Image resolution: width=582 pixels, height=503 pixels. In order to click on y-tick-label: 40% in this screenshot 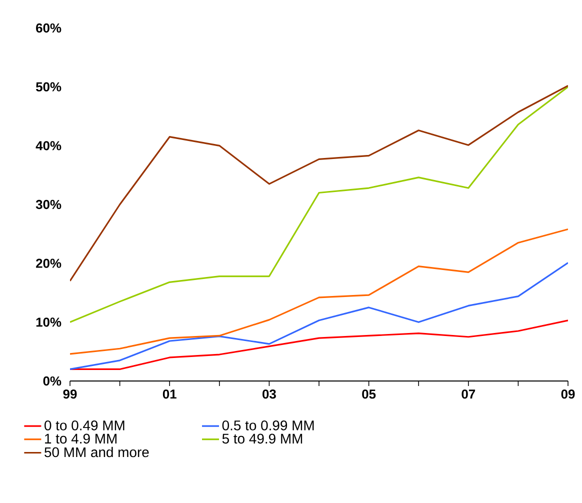, I will do `click(49, 145)`.